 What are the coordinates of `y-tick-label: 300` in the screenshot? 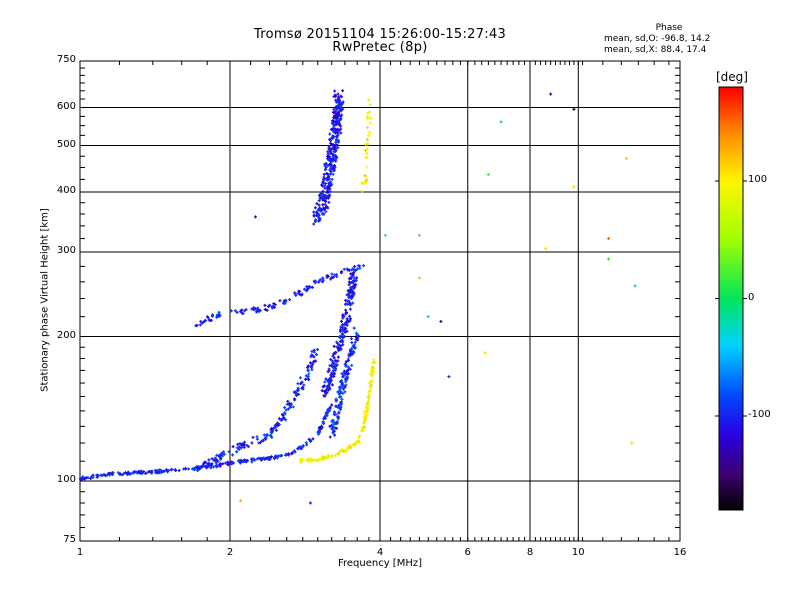 It's located at (66, 250).